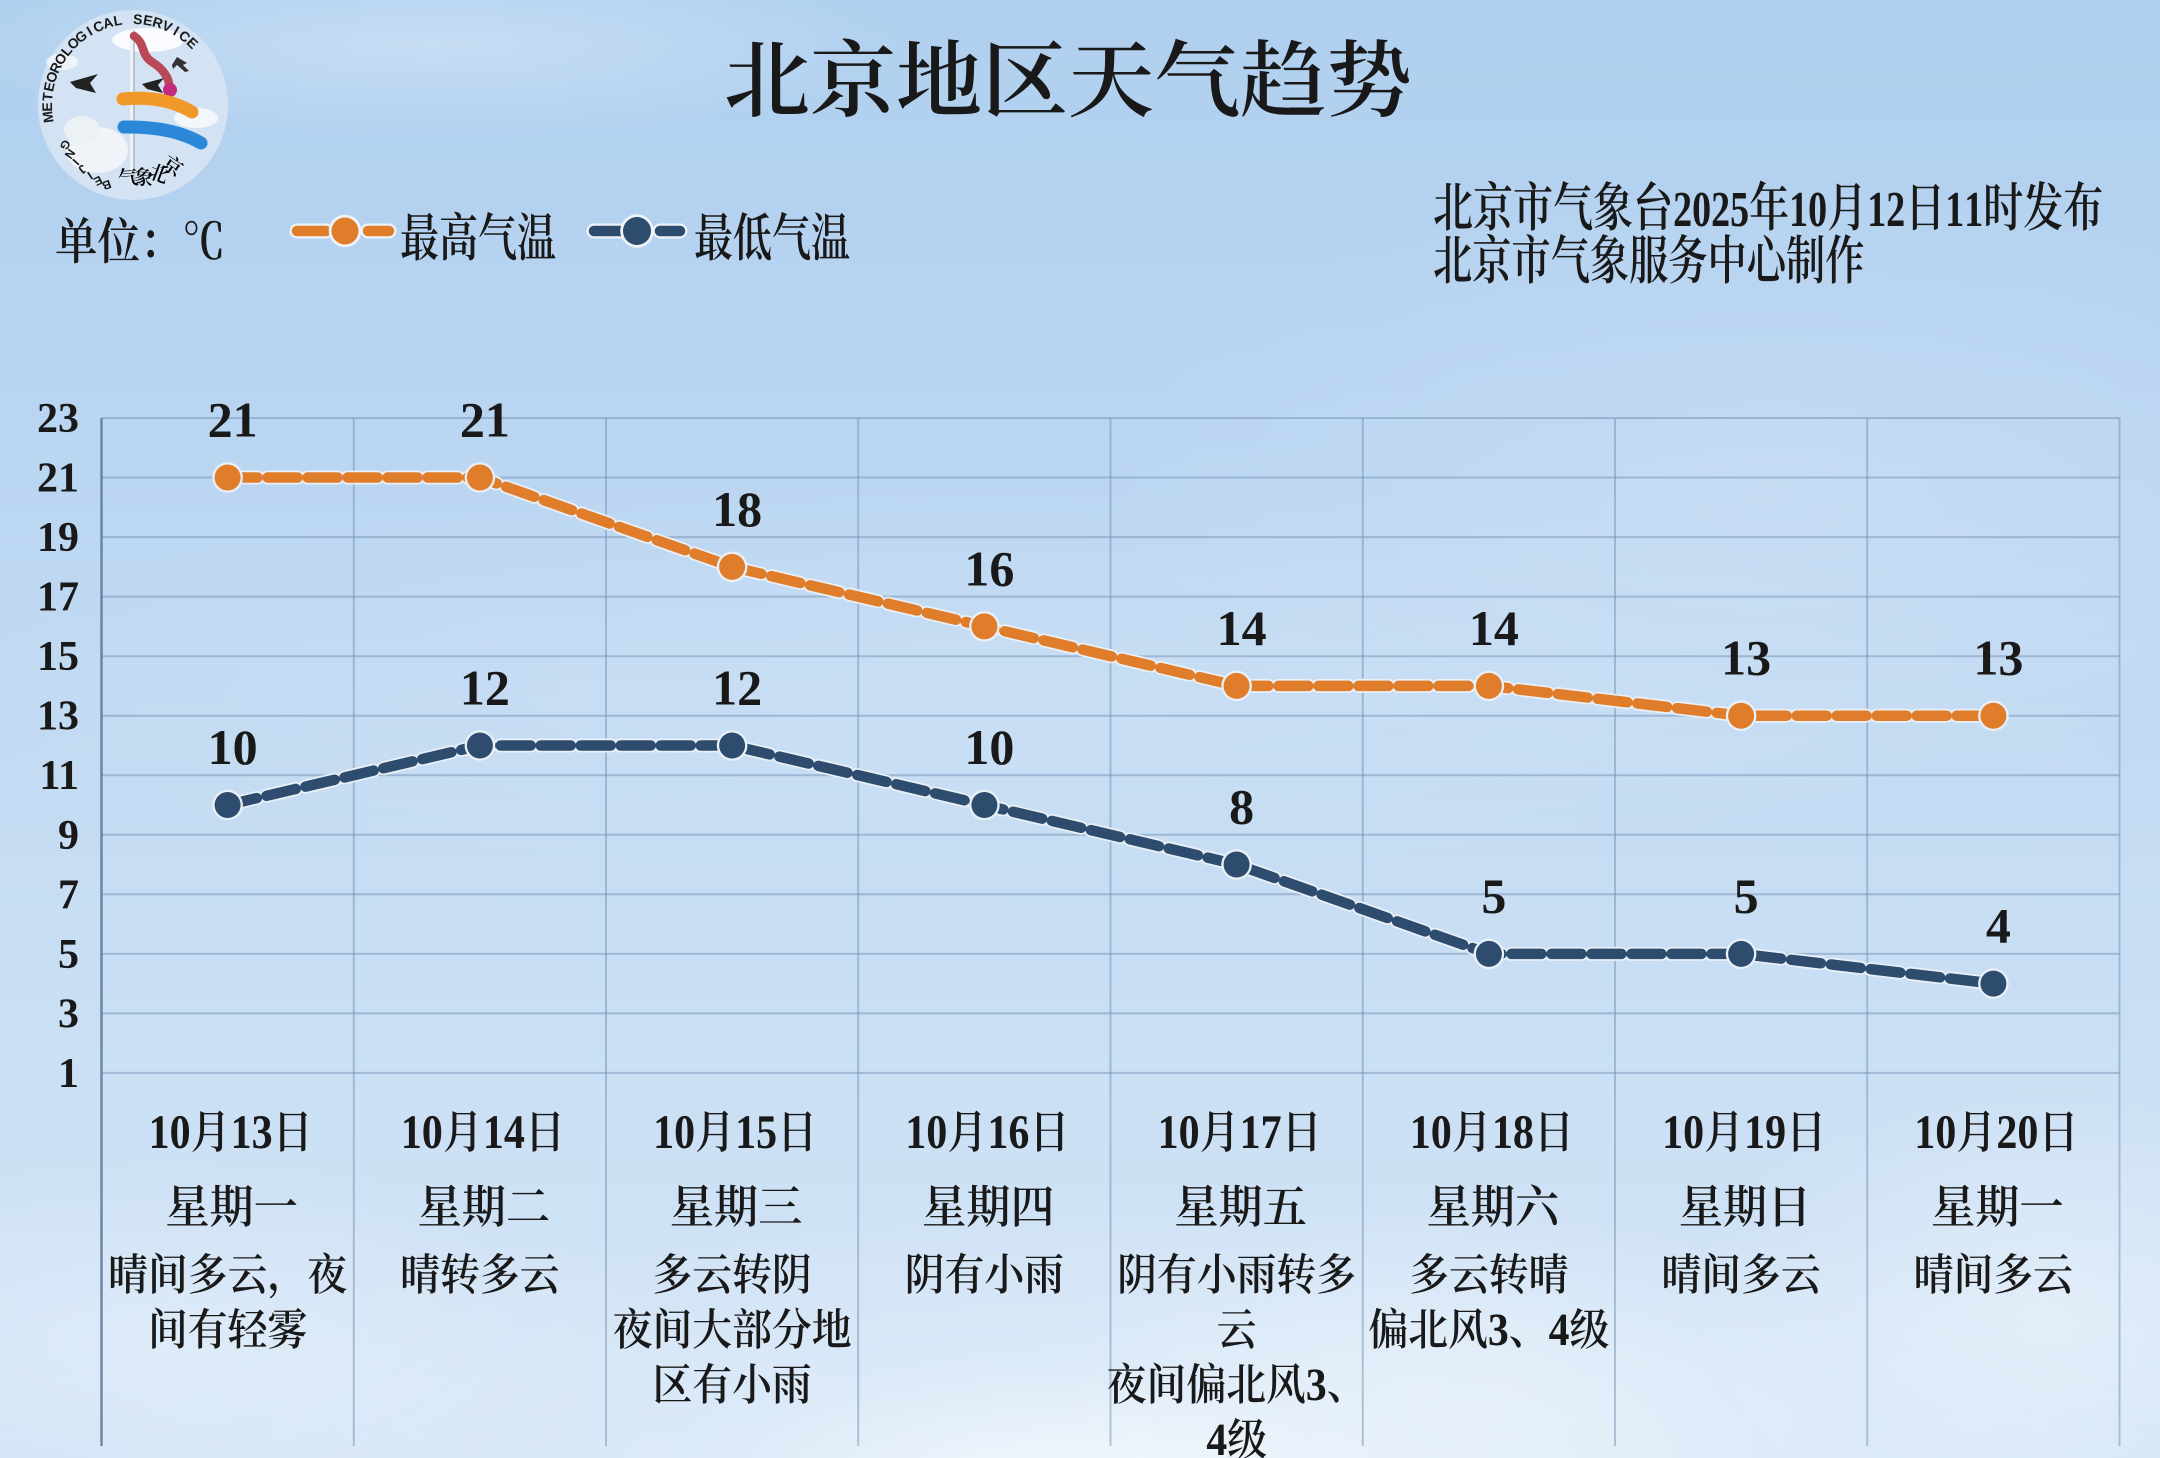 The width and height of the screenshot is (2160, 1458). I want to click on svg-text: 17, so click(58, 598).